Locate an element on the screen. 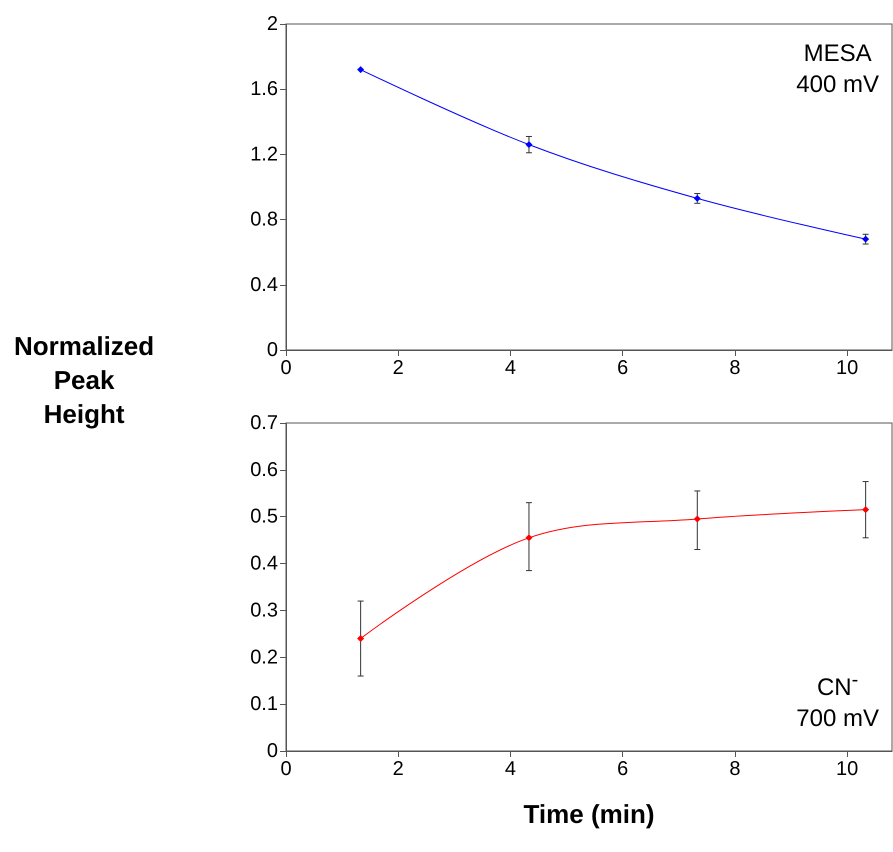  y-tick-label: 0.6 is located at coordinates (264, 469).